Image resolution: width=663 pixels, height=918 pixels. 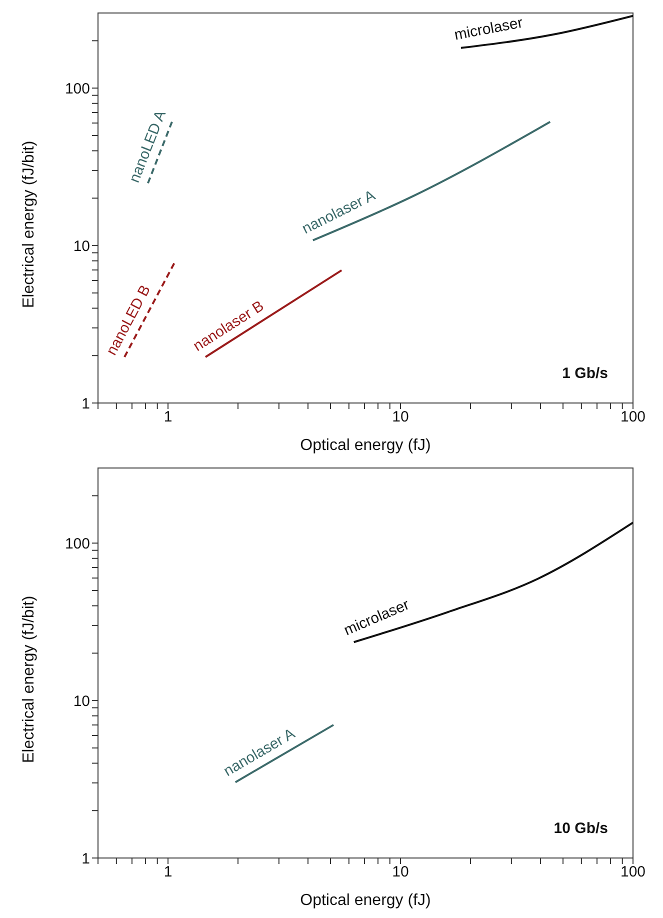 I want to click on text: microlaser, so click(x=488, y=29).